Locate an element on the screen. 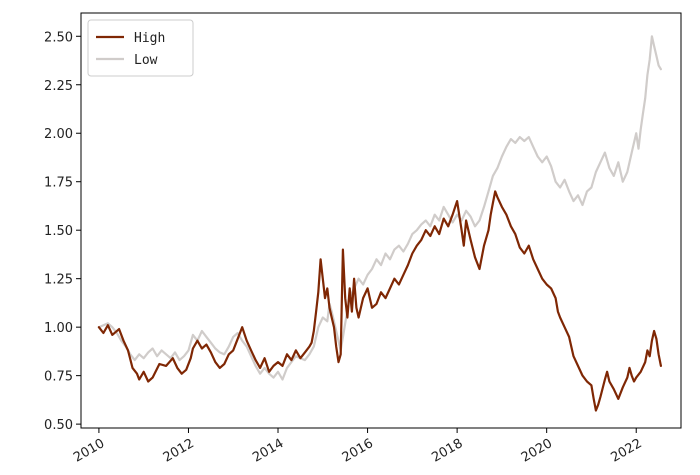 The image size is (700, 475). y-axis: 0.50 0.75 1.00 1.25 1.50 1.75 2.00 2.25 2.50 is located at coordinates (62, 231).